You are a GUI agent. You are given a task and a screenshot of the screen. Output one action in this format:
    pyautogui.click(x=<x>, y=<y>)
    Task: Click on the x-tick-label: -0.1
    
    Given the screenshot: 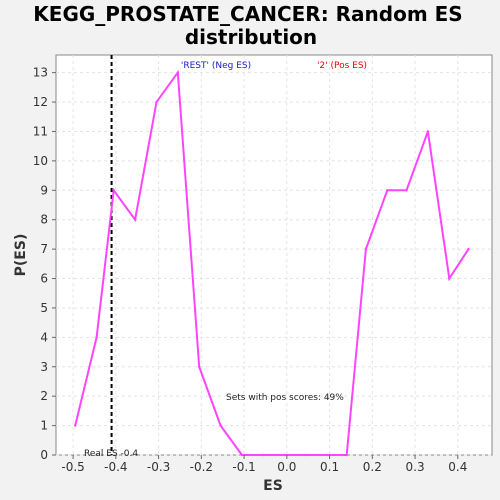 What is the action you would take?
    pyautogui.click(x=243, y=467)
    